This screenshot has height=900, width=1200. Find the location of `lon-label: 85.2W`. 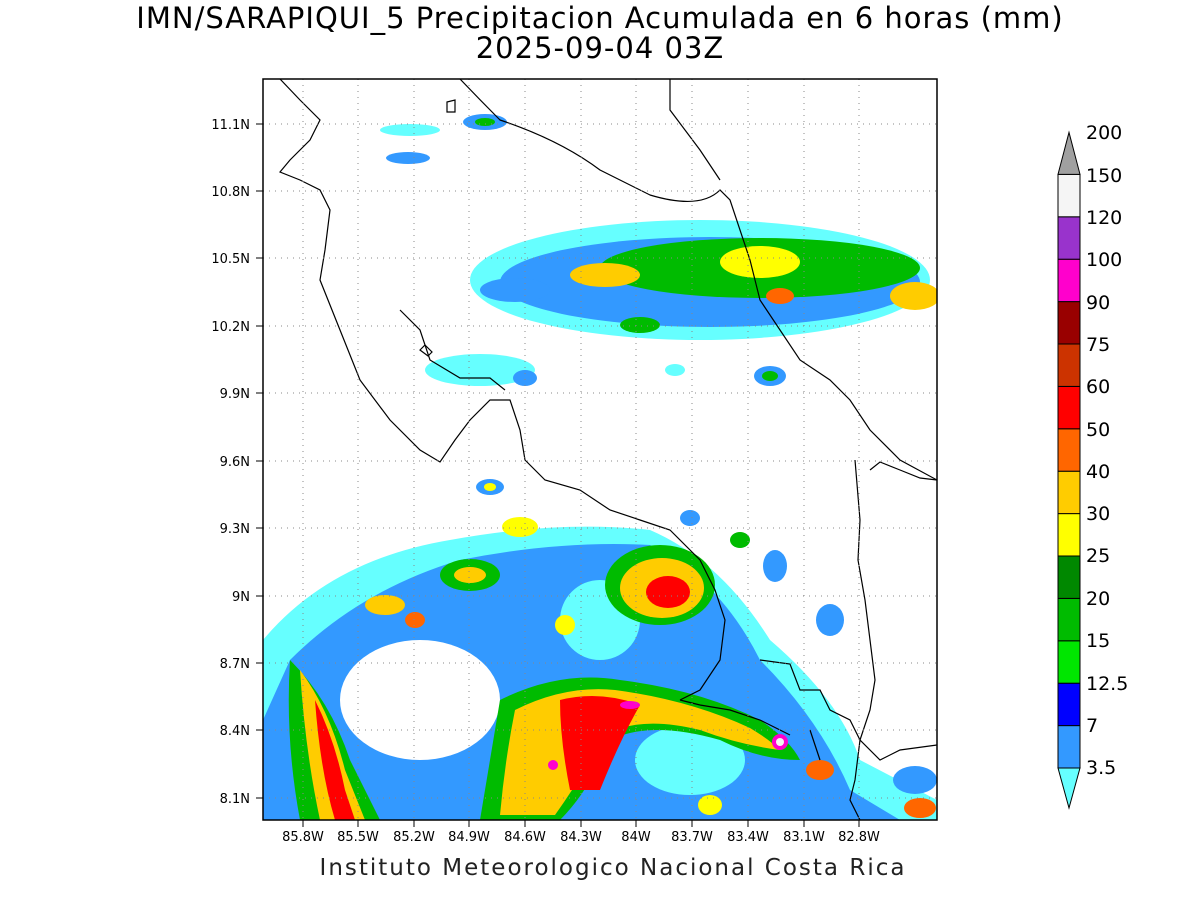

lon-label: 85.2W is located at coordinates (414, 837).